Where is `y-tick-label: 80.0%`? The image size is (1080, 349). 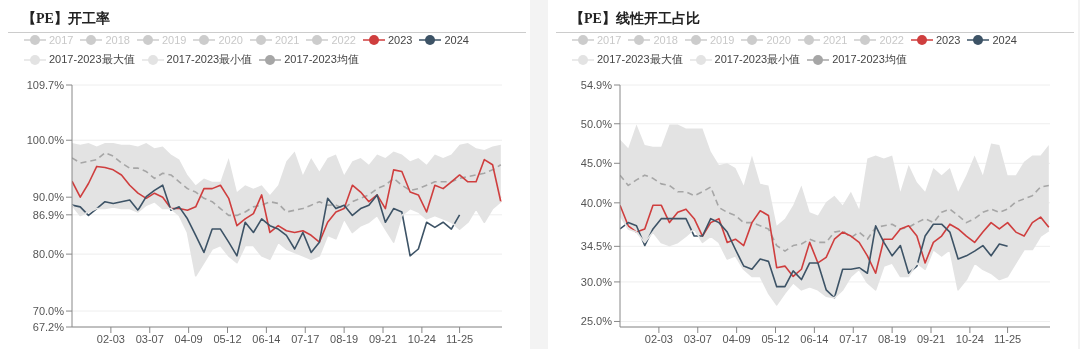
y-tick-label: 80.0% is located at coordinates (48, 254).